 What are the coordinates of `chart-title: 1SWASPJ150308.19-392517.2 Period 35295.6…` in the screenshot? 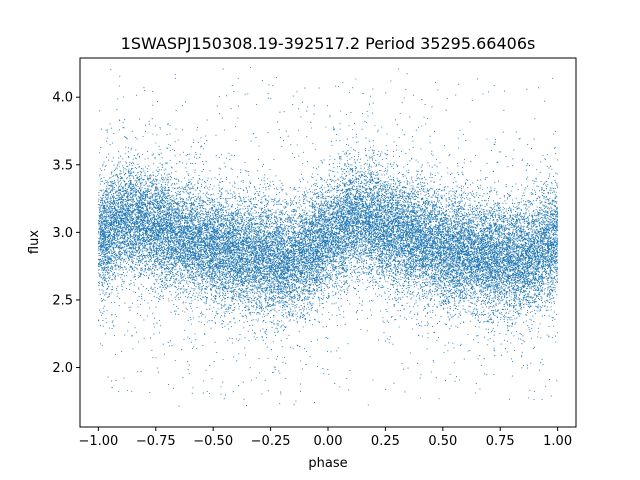 It's located at (328, 43).